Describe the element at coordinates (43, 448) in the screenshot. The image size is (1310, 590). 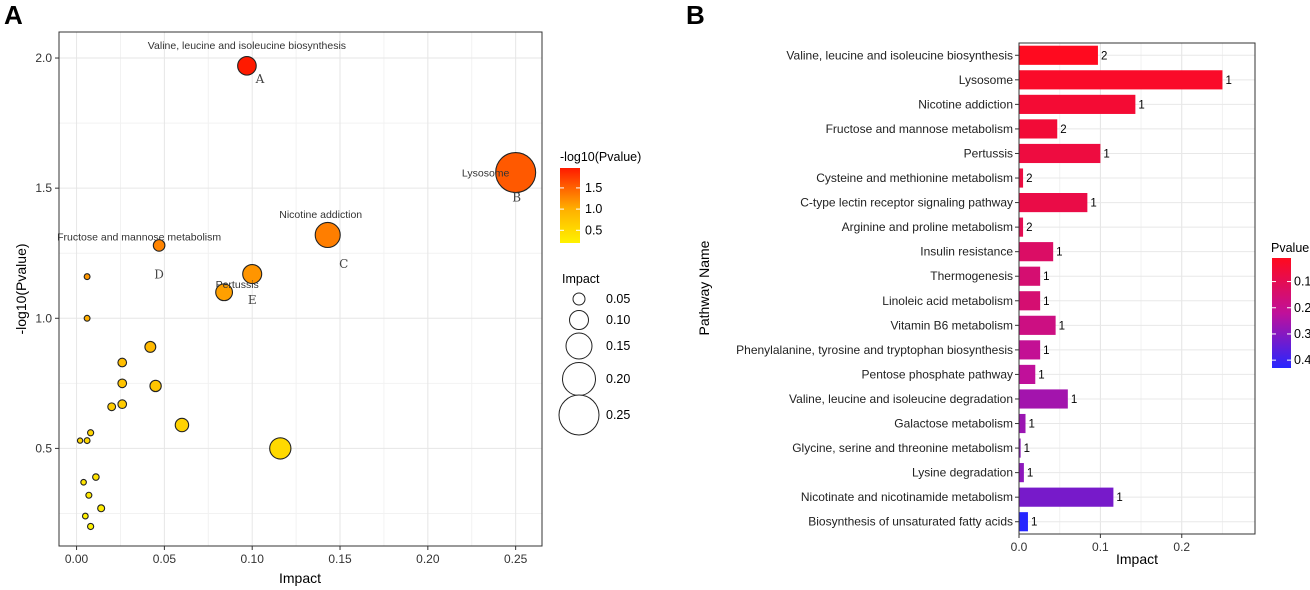
I see `scatter-ytick-label: 0.5` at that location.